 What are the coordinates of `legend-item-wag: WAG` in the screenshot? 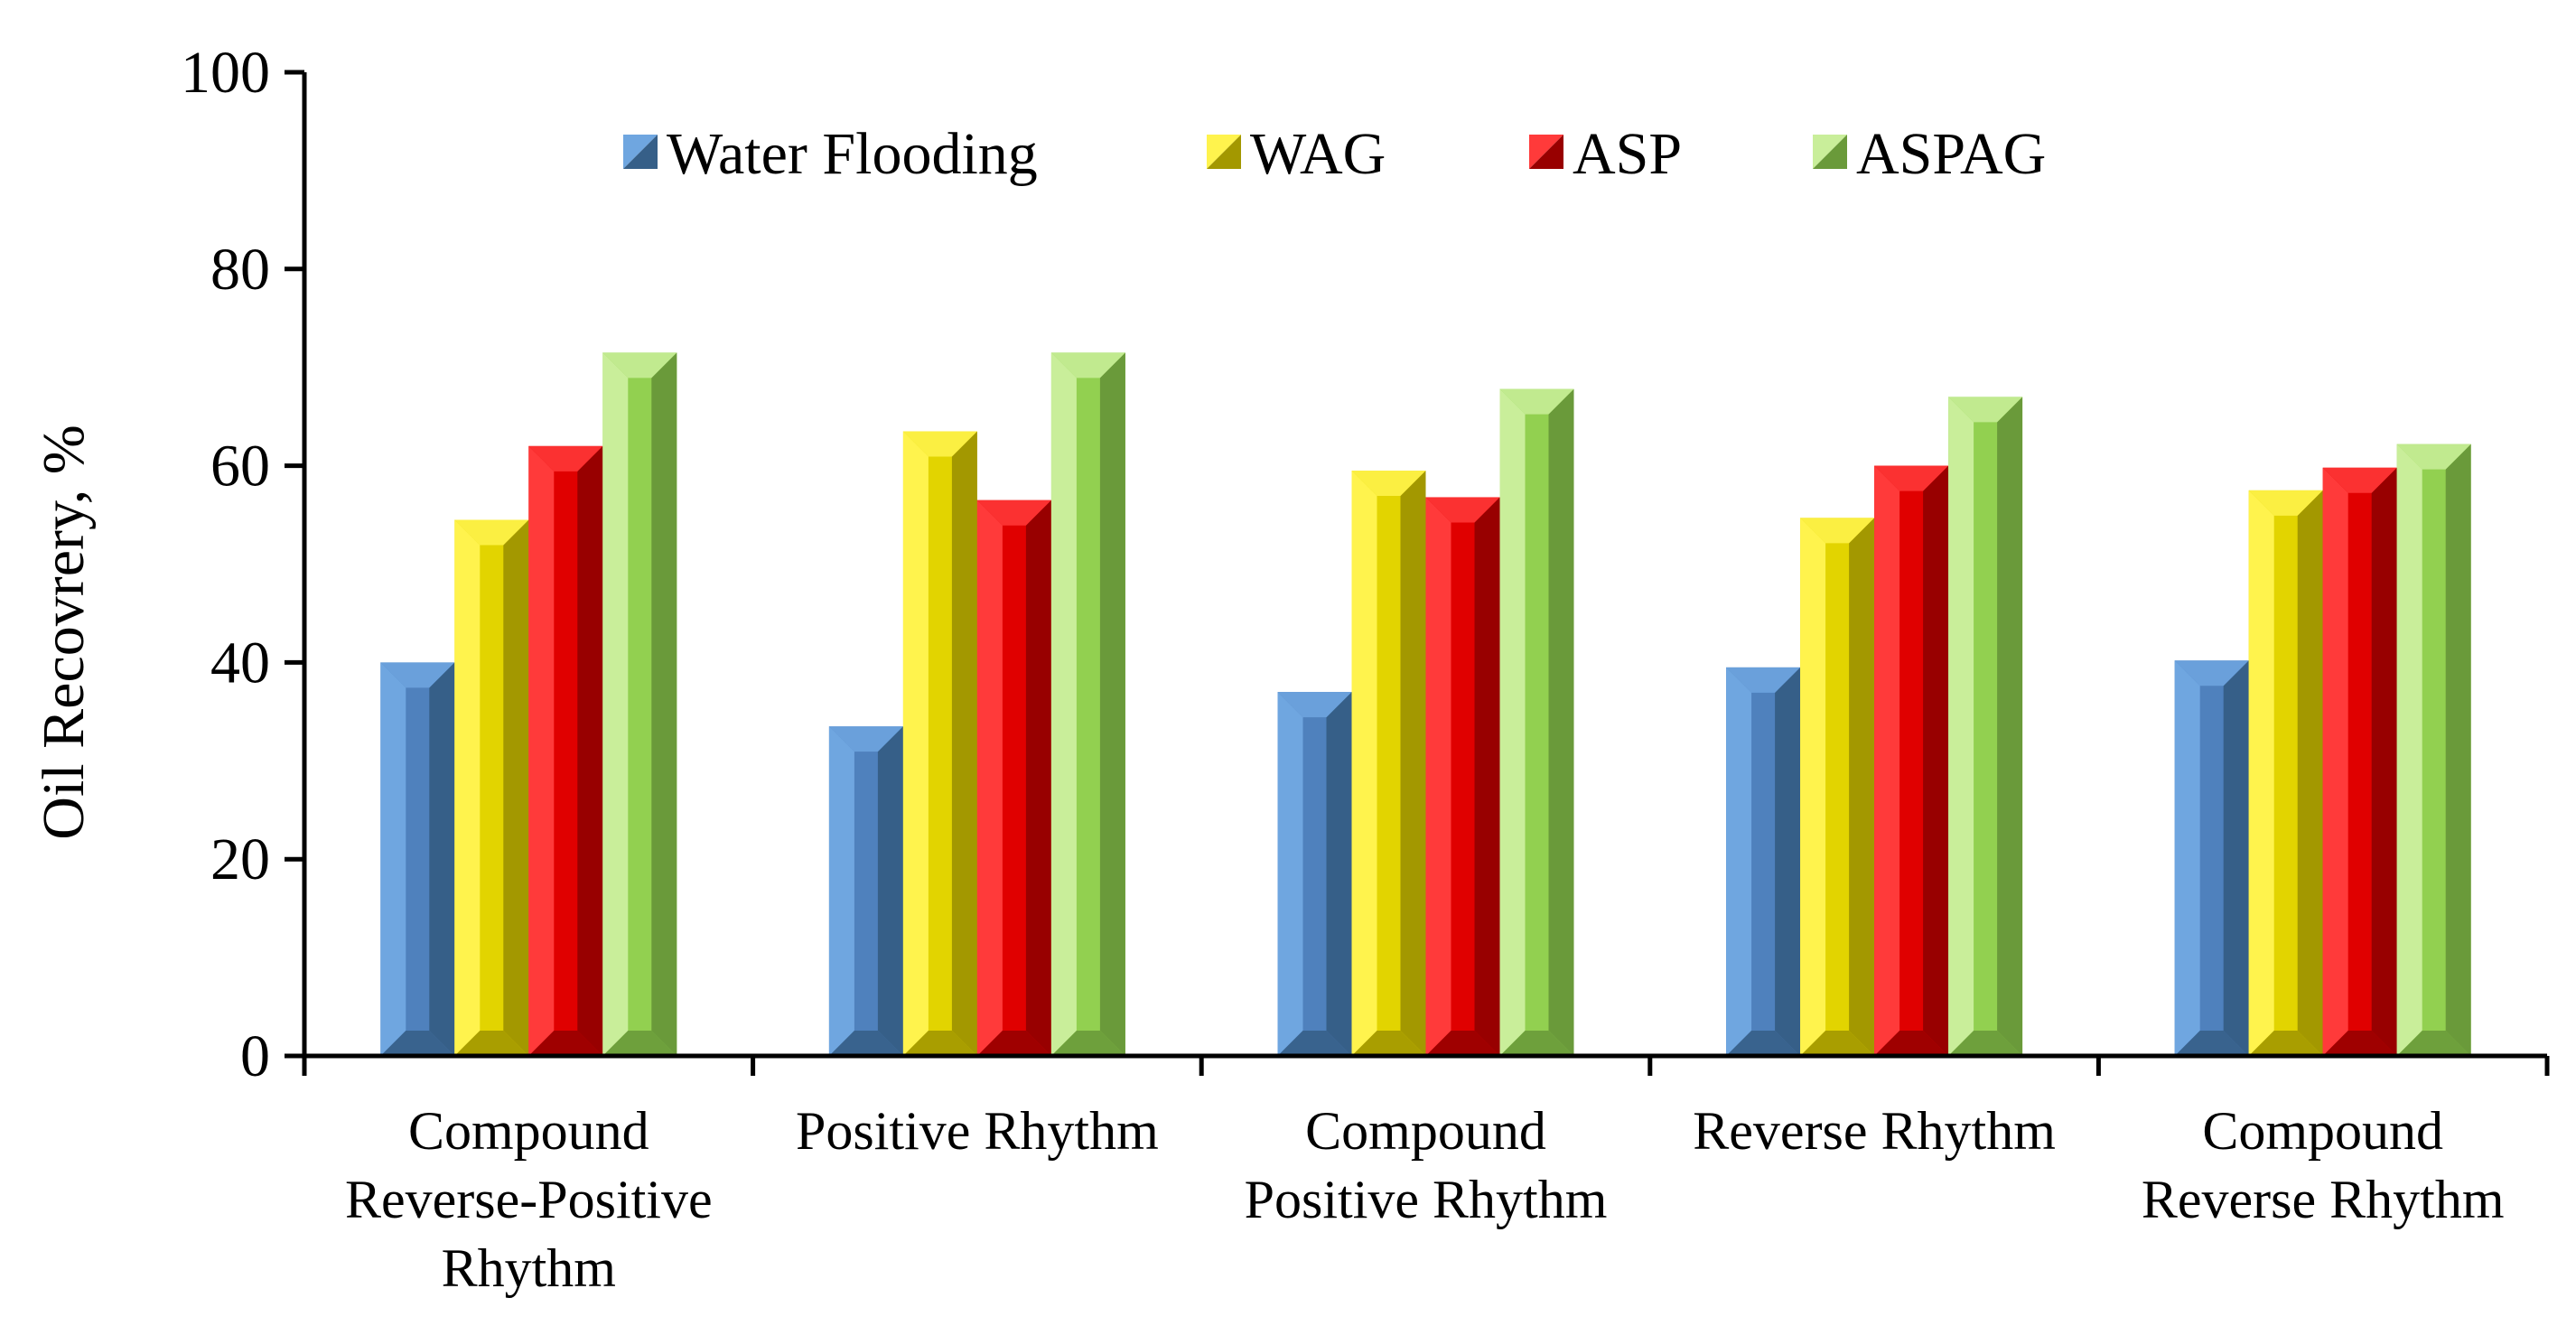 It's located at (1296, 154).